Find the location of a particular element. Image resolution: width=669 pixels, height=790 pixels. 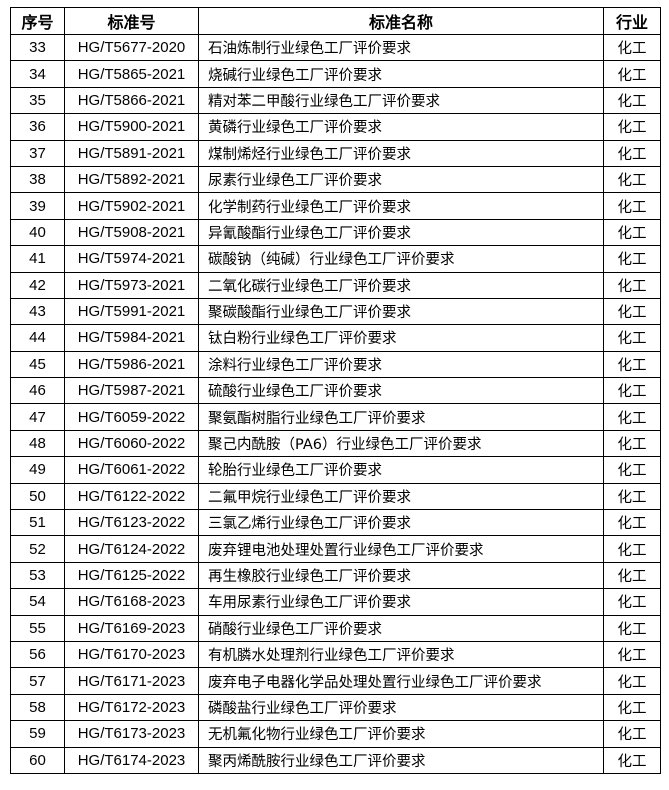

cell-index: 55 is located at coordinates (37, 628).